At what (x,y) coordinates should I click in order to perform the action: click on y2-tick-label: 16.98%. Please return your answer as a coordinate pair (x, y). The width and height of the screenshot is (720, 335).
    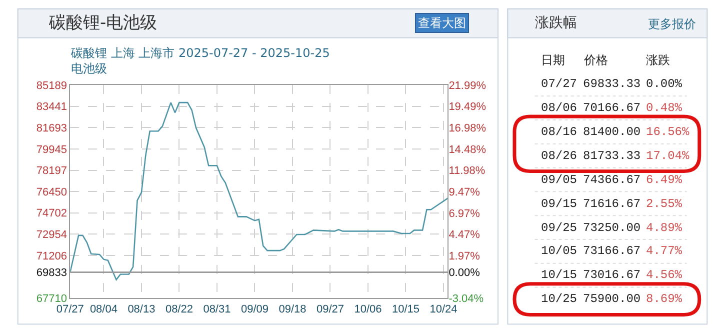
    Looking at the image, I should click on (467, 128).